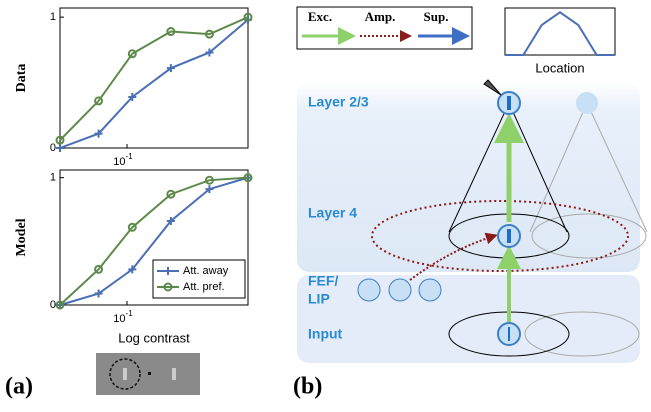 The height and width of the screenshot is (412, 651). Describe the element at coordinates (559, 67) in the screenshot. I see `x-axis-label: Location` at that location.